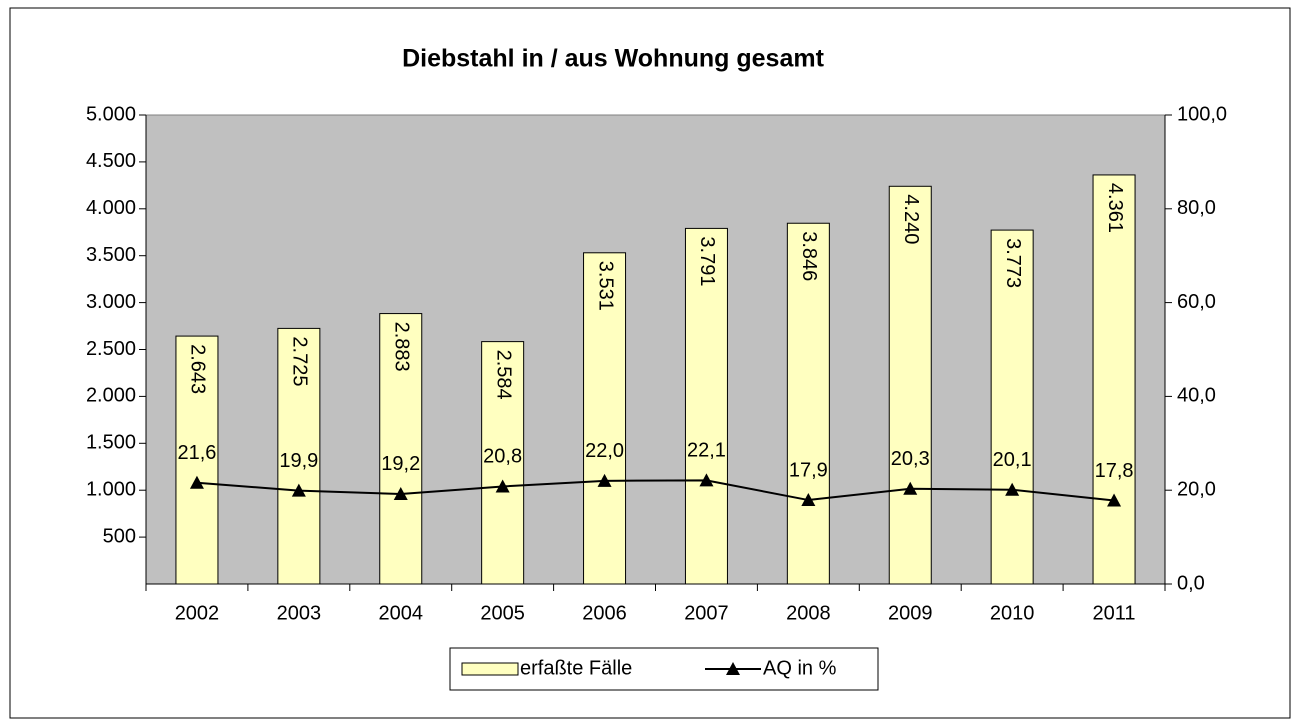 The width and height of the screenshot is (1301, 724). Describe the element at coordinates (197, 613) in the screenshot. I see `x-tick-label: 2002` at that location.